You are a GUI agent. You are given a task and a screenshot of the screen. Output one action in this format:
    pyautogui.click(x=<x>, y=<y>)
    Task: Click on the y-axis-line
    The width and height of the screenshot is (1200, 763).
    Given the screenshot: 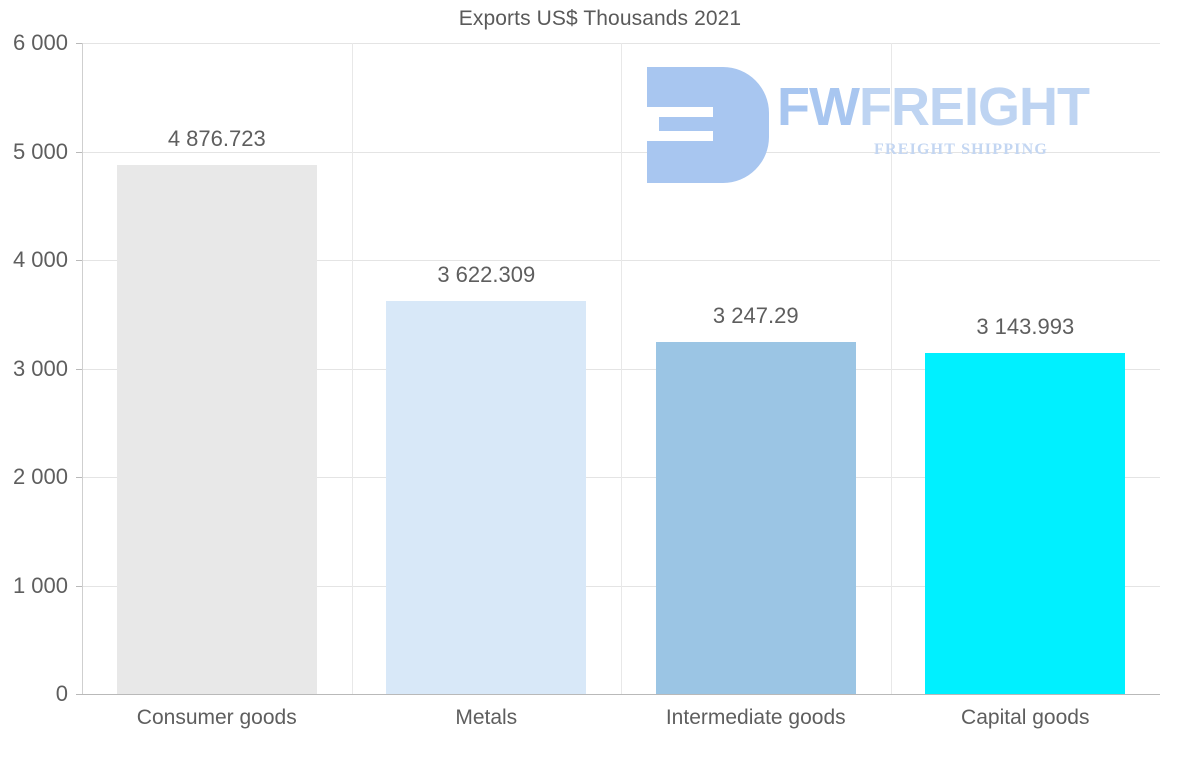 What is the action you would take?
    pyautogui.click(x=82, y=368)
    